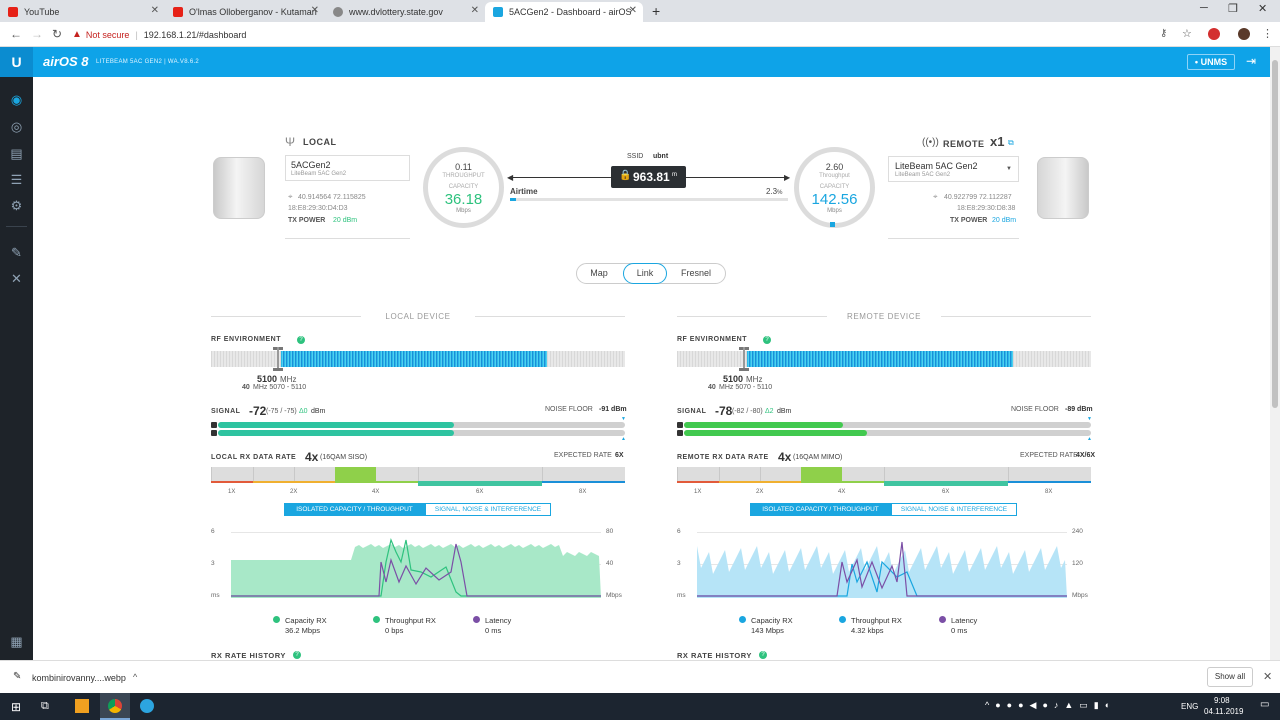 The width and height of the screenshot is (1280, 720). I want to click on signal-bar-fill, so click(336, 425).